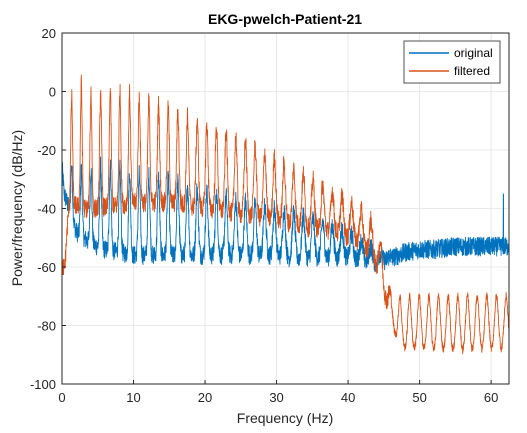  What do you see at coordinates (46, 209) in the screenshot?
I see `y-tick-label: -40` at bounding box center [46, 209].